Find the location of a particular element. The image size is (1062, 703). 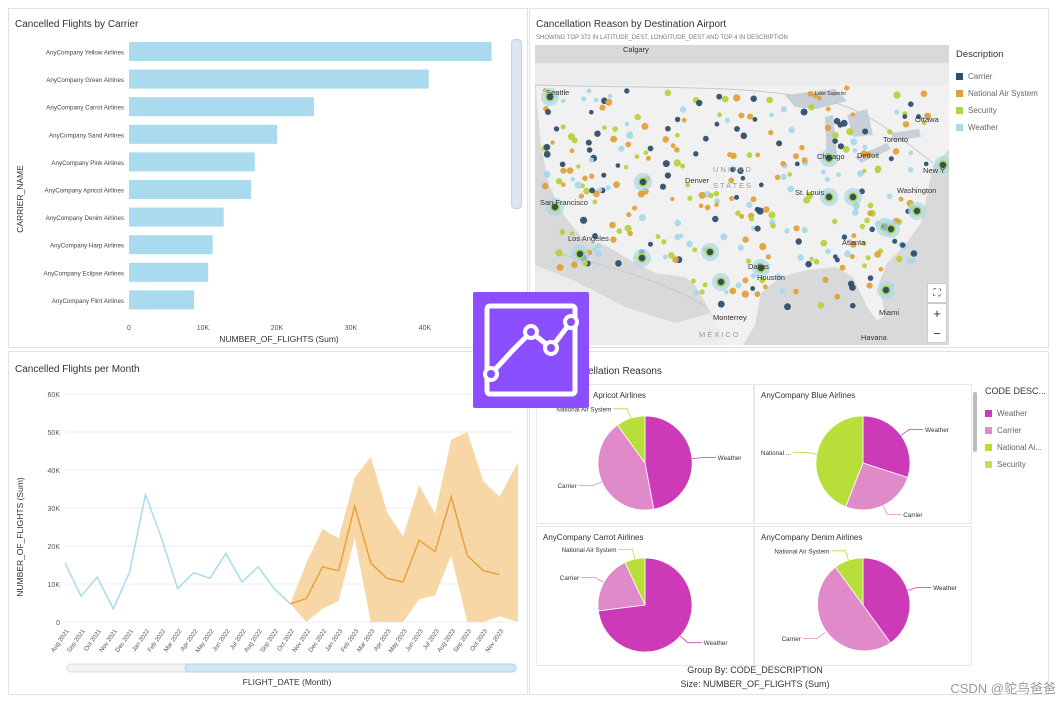

pie-legend-item: Weather is located at coordinates (1006, 413).